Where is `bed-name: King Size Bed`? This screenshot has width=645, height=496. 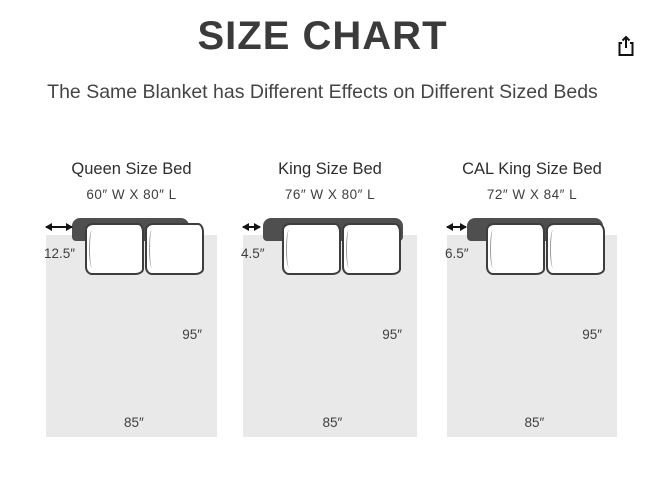 bed-name: King Size Bed is located at coordinates (330, 169).